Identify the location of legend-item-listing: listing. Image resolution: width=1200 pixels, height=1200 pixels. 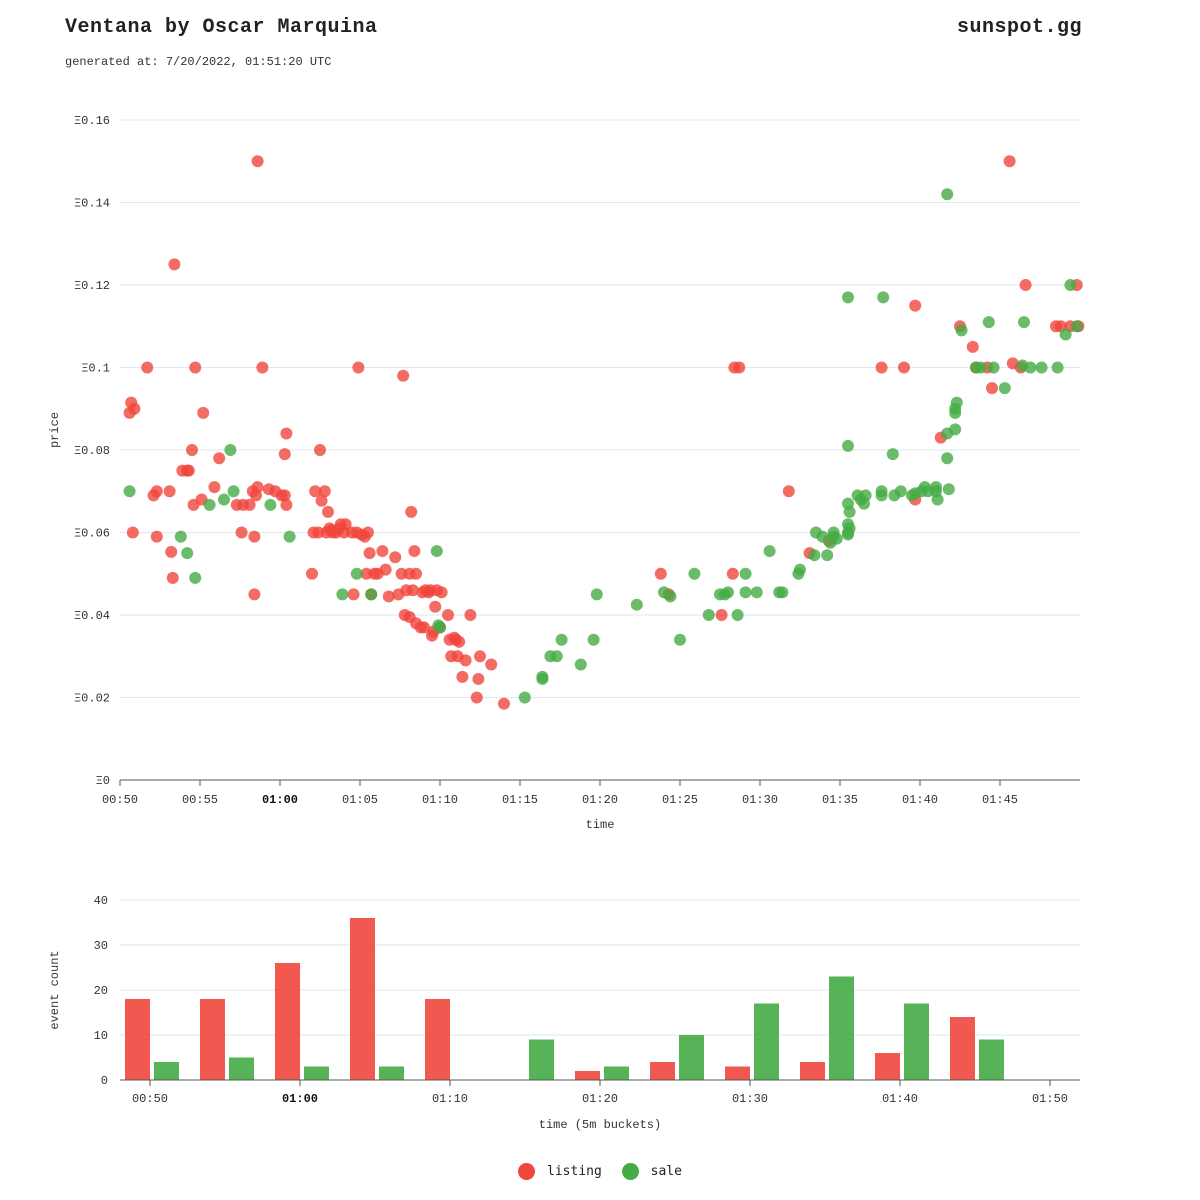
(560, 1171).